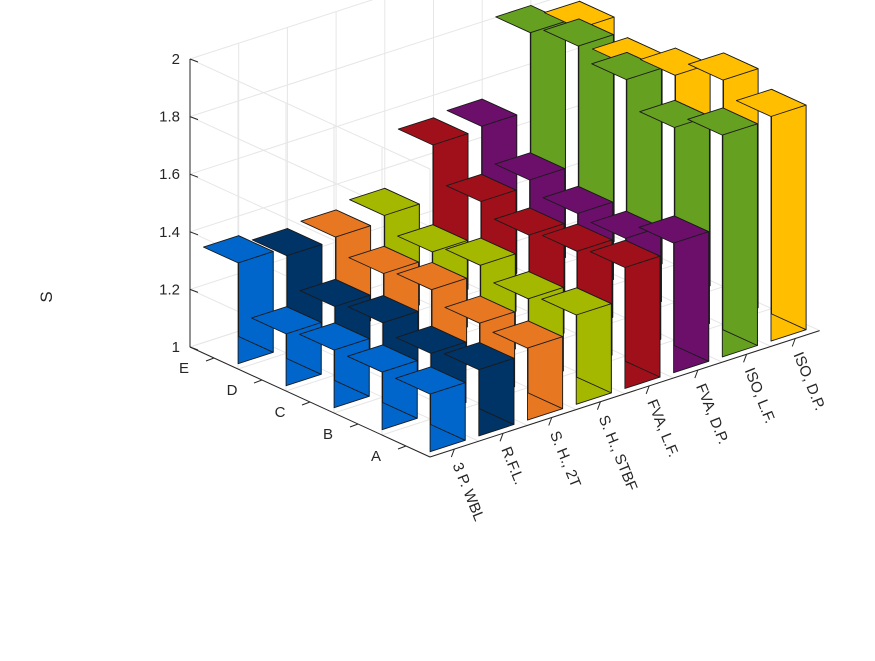 This screenshot has width=875, height=661. Describe the element at coordinates (565, 459) in the screenshot. I see `column-tick-label: S. H., 2T` at that location.